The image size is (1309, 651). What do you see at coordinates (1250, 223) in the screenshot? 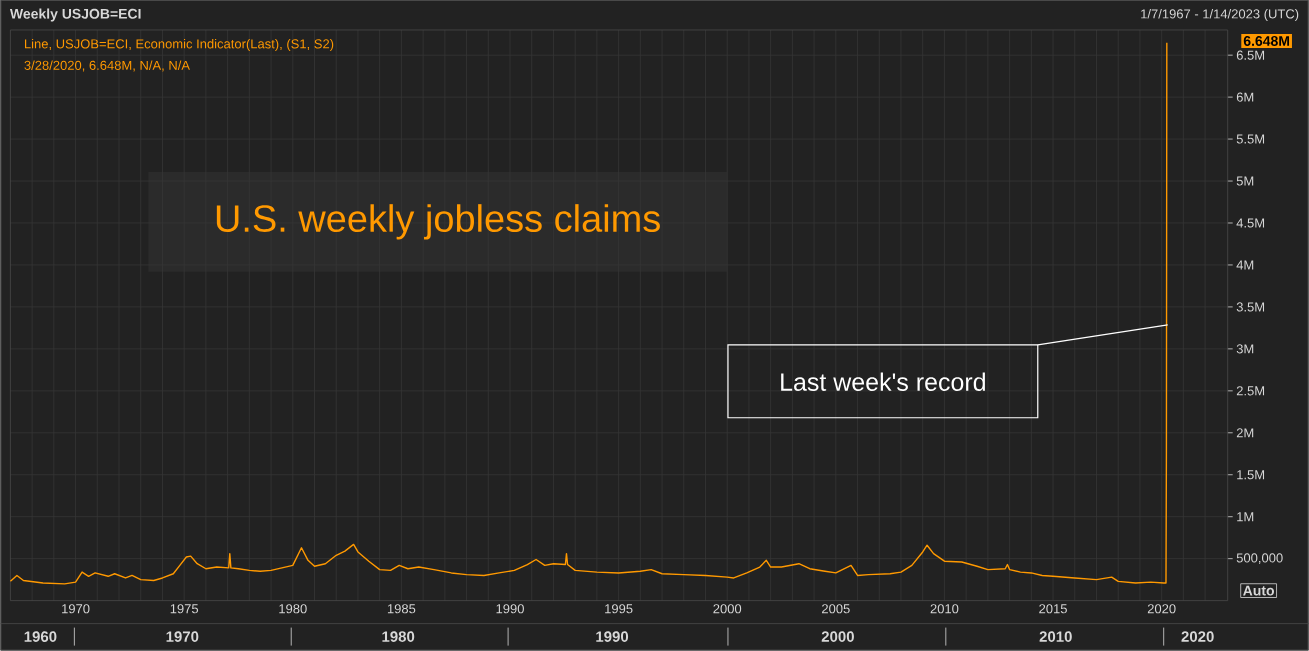
I see `y-tick-label: 4.5M` at bounding box center [1250, 223].